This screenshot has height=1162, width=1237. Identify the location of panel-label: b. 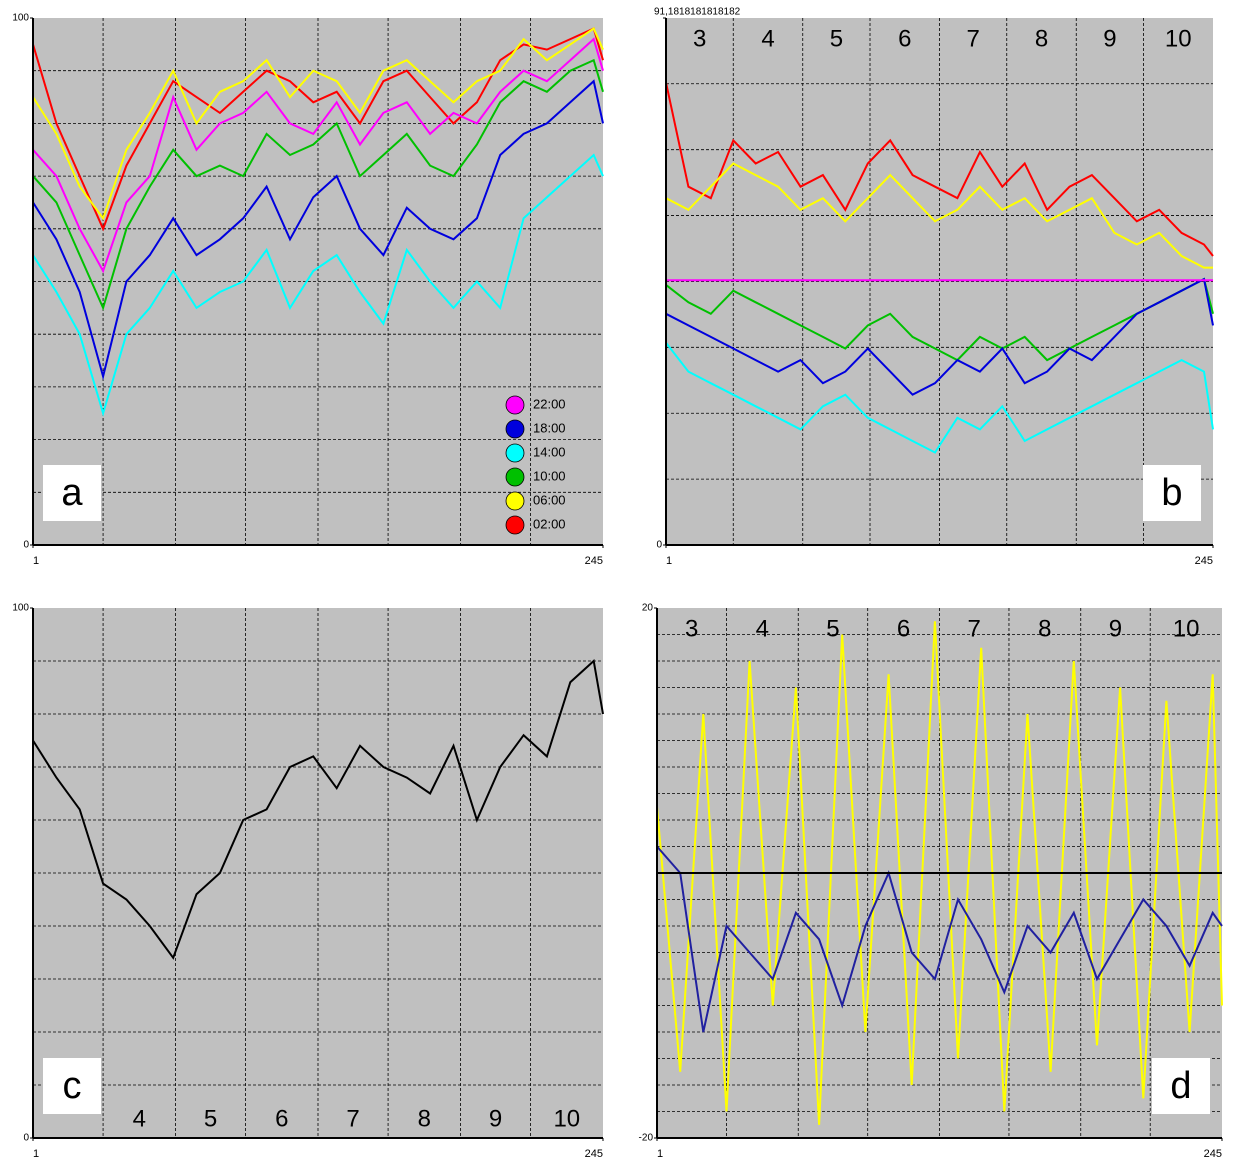
(1171, 493).